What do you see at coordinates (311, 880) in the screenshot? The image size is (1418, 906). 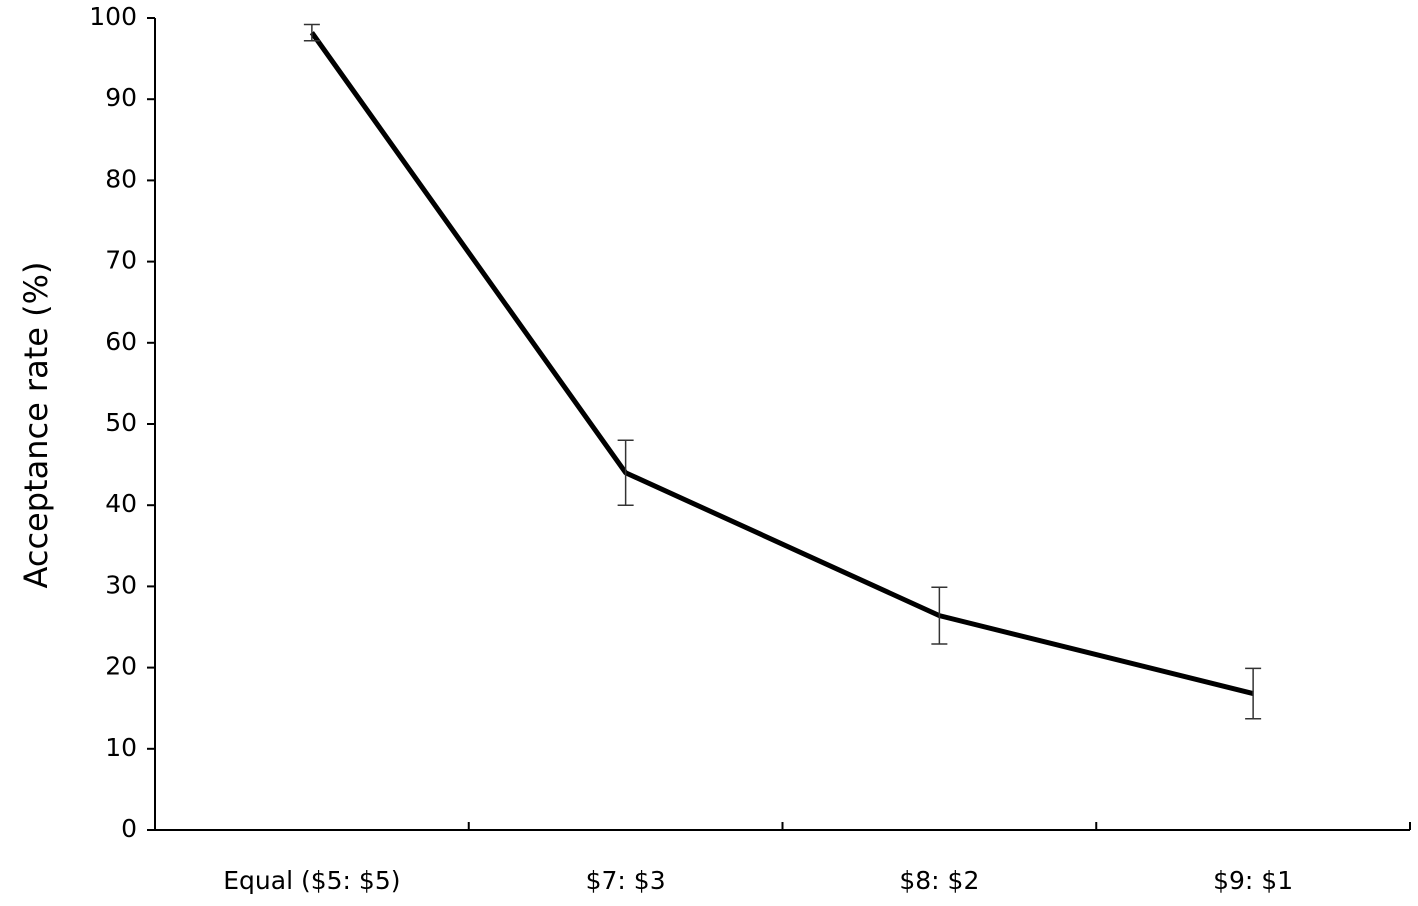 I see `x-tick-label: Equal ($5: $5)` at bounding box center [311, 880].